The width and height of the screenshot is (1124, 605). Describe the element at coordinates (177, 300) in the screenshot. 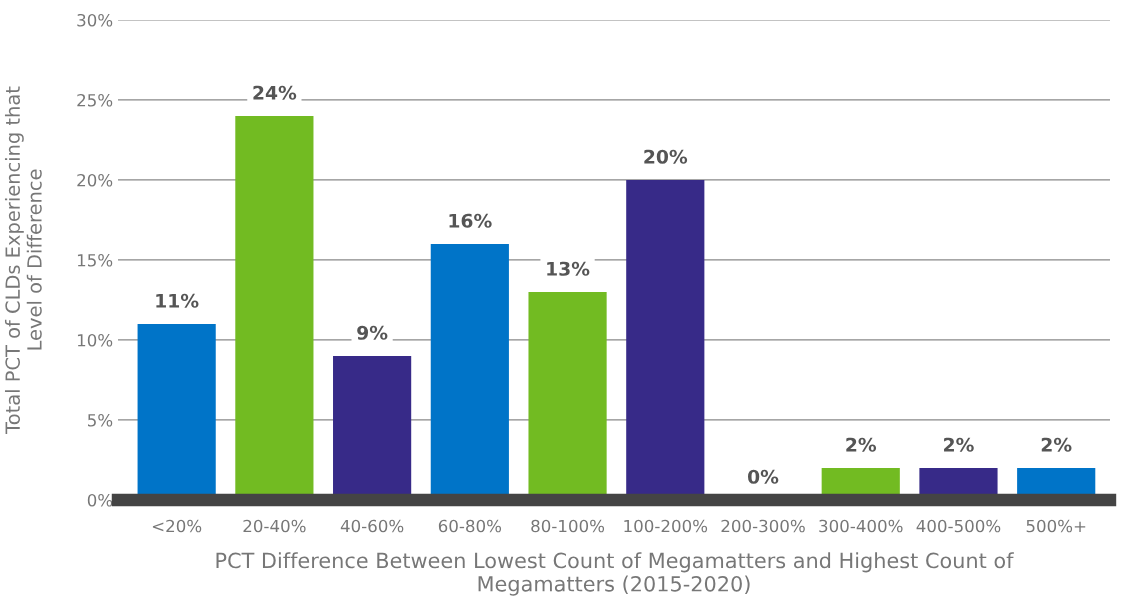

I see `data-label: 11%` at that location.